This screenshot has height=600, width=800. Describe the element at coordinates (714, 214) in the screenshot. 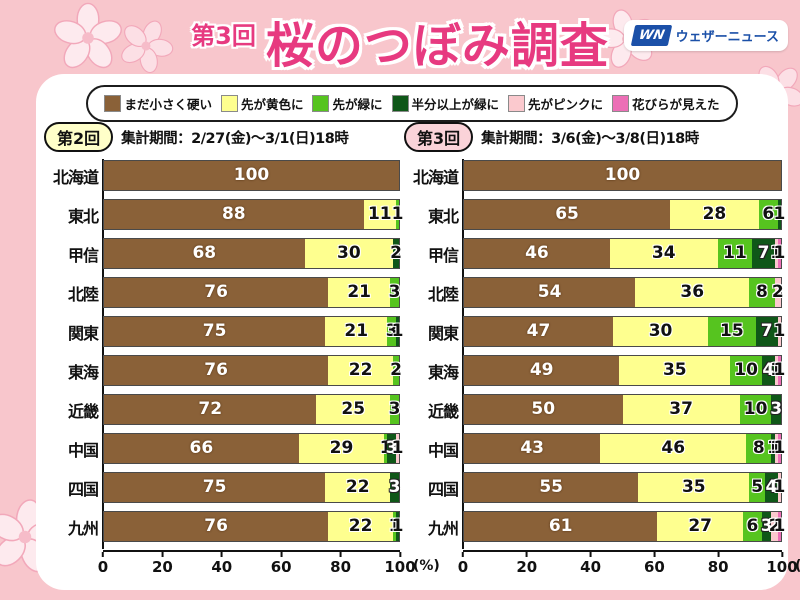

I see `bar-value: 28` at that location.